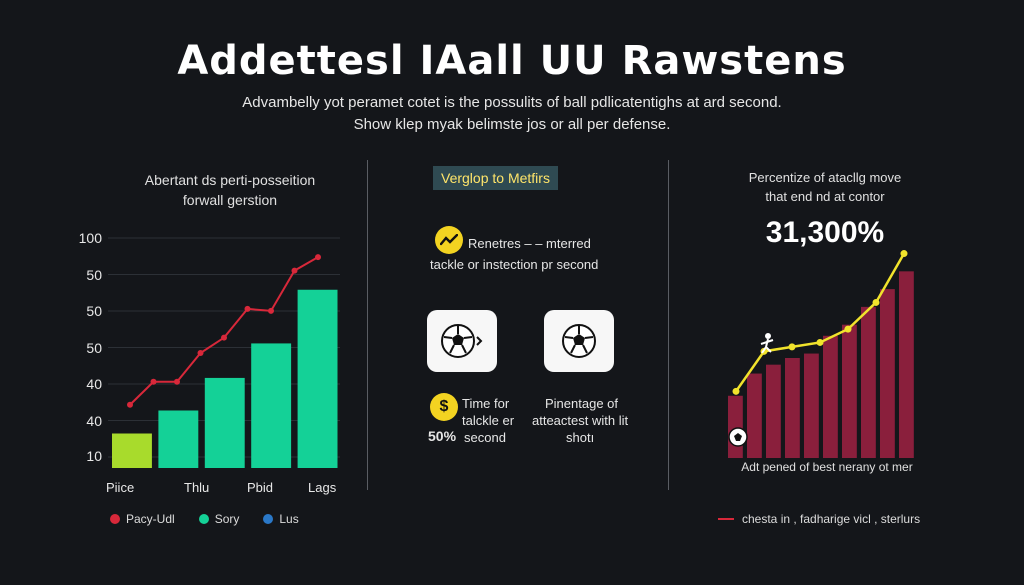  I want to click on x-tick-label: Piice, so click(120, 487).